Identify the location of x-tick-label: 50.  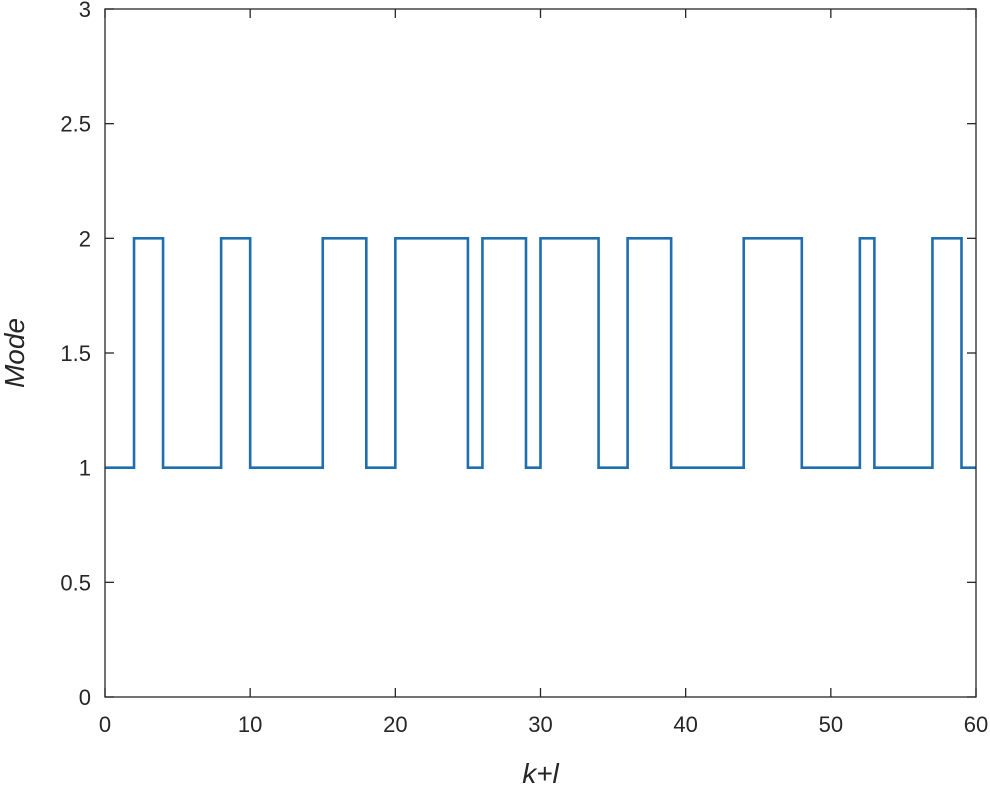
(831, 724).